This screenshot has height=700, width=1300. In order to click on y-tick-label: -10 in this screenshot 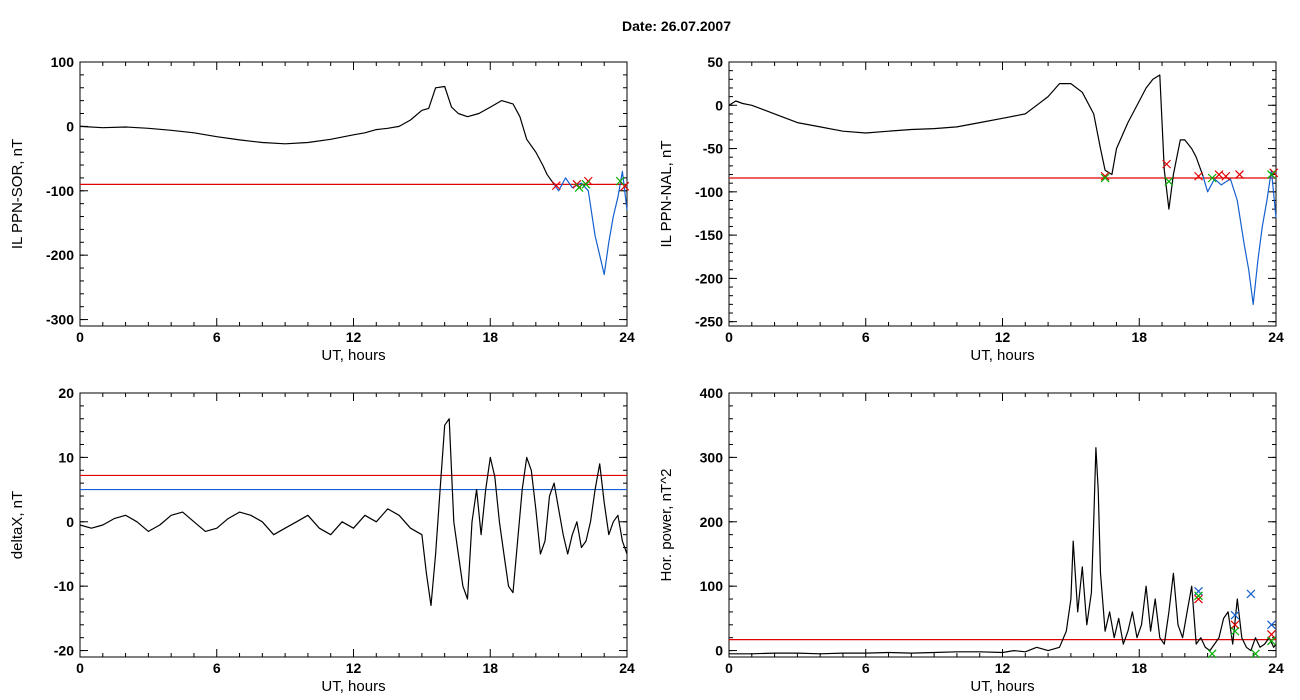, I will do `click(64, 586)`.